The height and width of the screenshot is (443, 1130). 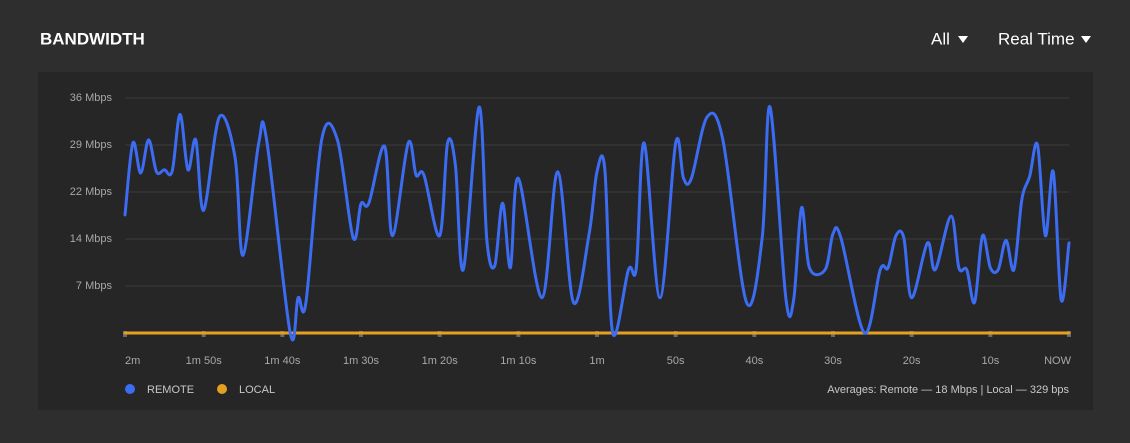 What do you see at coordinates (92, 38) in the screenshot?
I see `widget-title: BANDWIDTH` at bounding box center [92, 38].